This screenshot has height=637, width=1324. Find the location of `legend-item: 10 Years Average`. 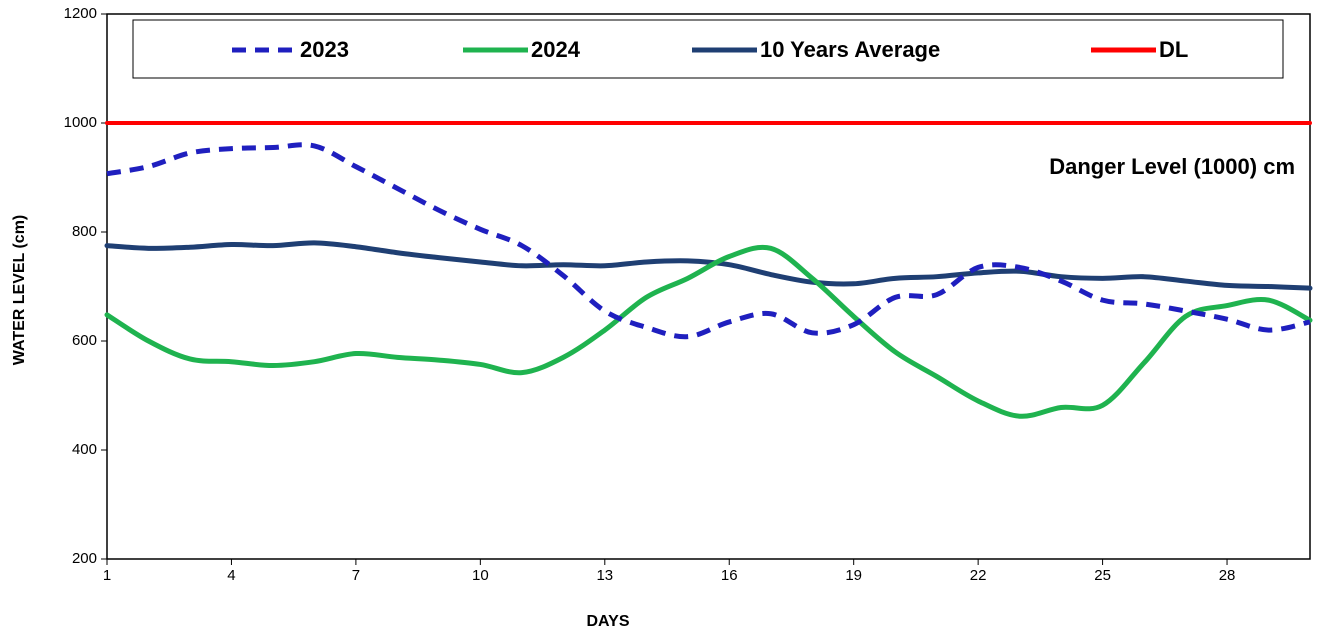

legend-item: 10 Years Average is located at coordinates (816, 49).